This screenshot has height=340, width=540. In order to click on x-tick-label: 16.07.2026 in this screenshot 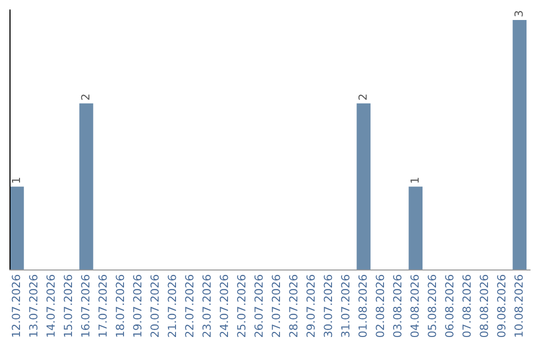, I will do `click(85, 305)`.